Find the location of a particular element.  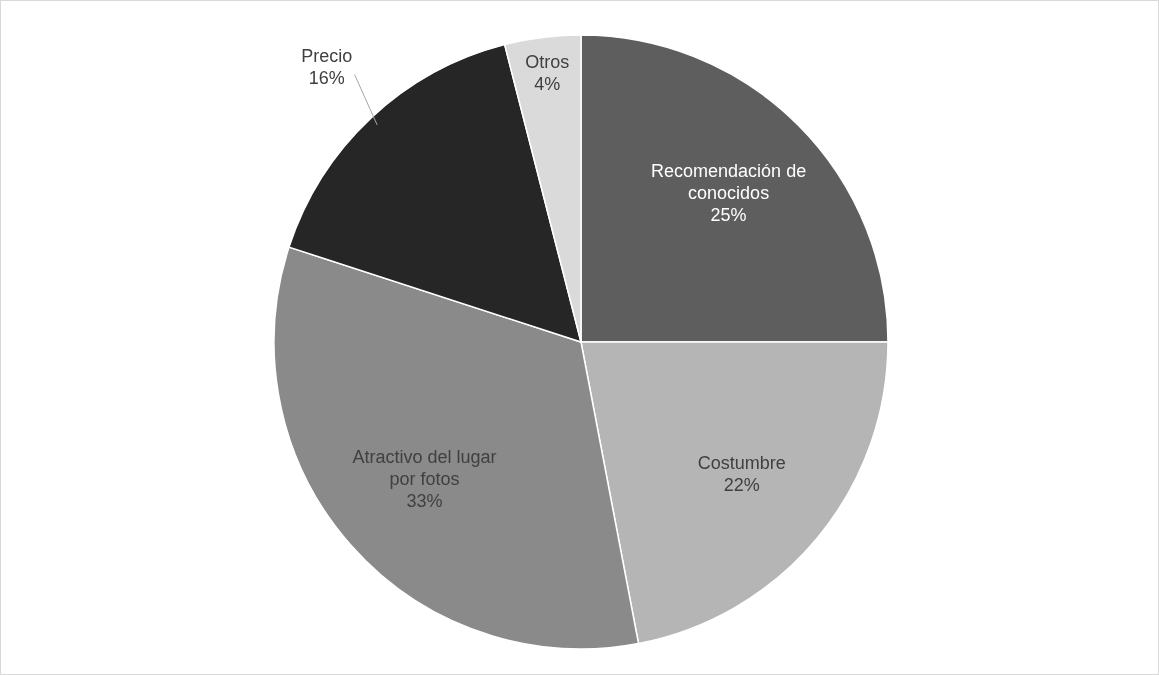

slice-label: Precio is located at coordinates (327, 56).